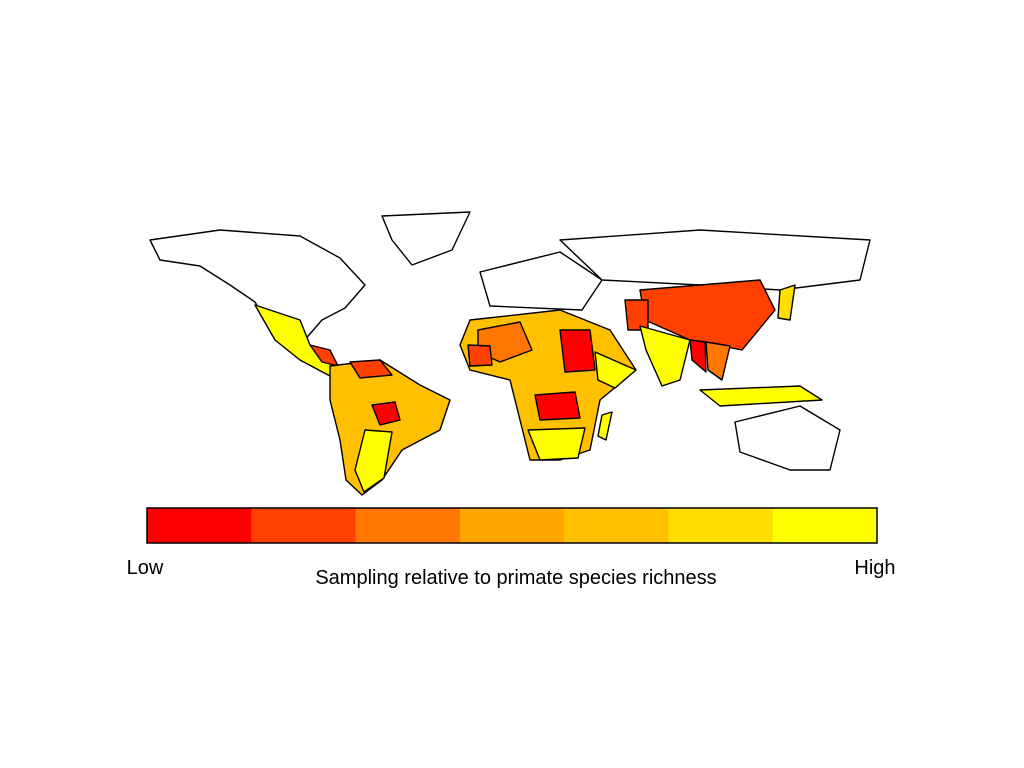 This screenshot has width=1024, height=768. I want to click on indonesia, so click(761, 396).